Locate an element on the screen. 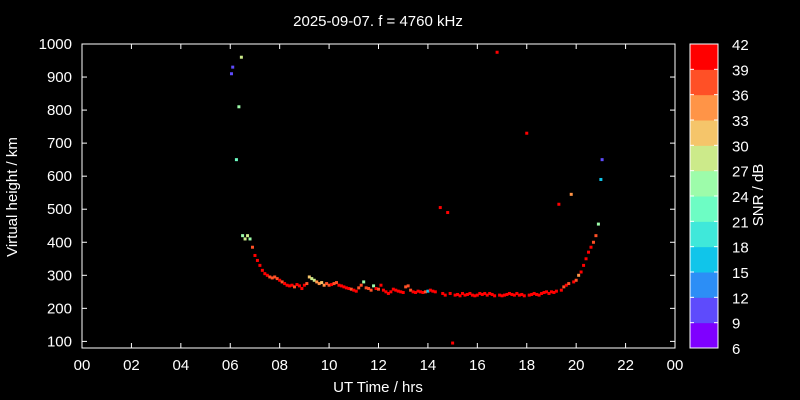  y-tick-label: 900 is located at coordinates (59, 77).